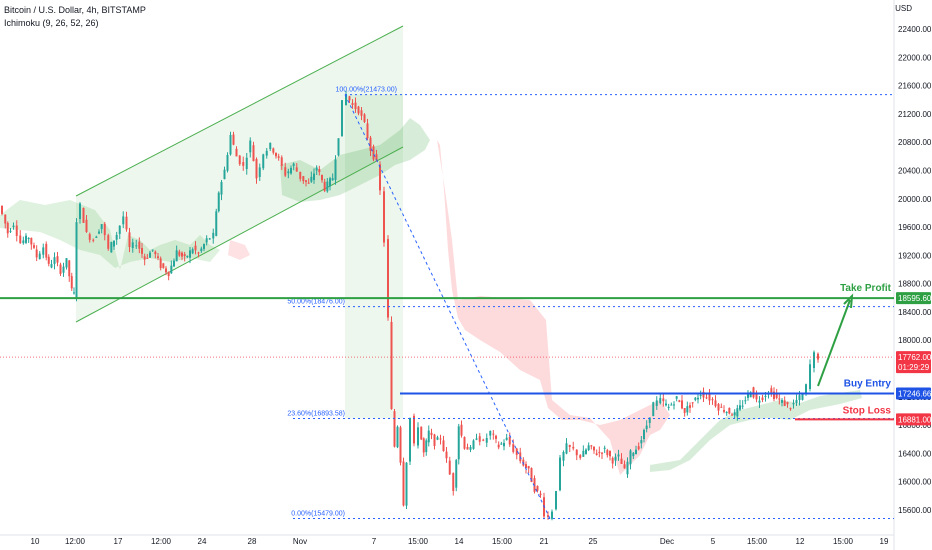 The height and width of the screenshot is (550, 932). What do you see at coordinates (713, 541) in the screenshot?
I see `time-tick-label: 5` at bounding box center [713, 541].